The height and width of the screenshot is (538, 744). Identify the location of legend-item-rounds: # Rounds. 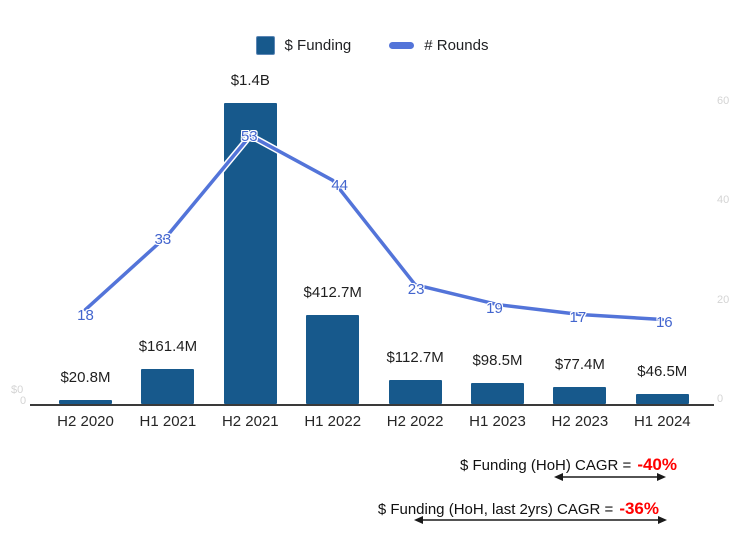
(438, 45).